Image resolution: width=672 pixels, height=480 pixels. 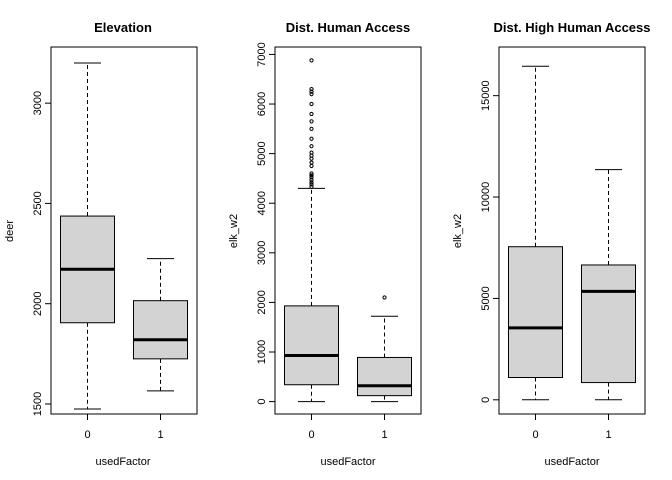 I want to click on y-tick-label: 4000, so click(x=262, y=203).